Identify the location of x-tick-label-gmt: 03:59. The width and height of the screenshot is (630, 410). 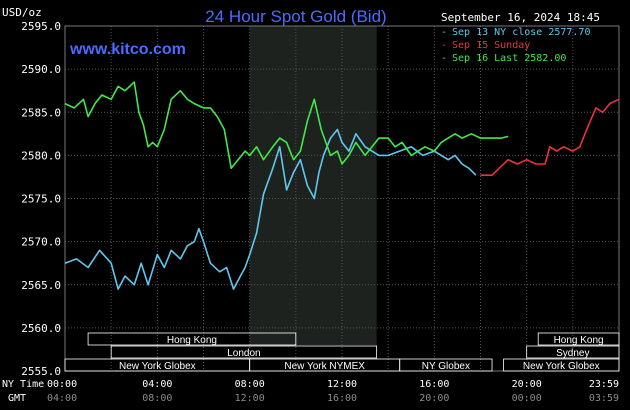
(604, 398).